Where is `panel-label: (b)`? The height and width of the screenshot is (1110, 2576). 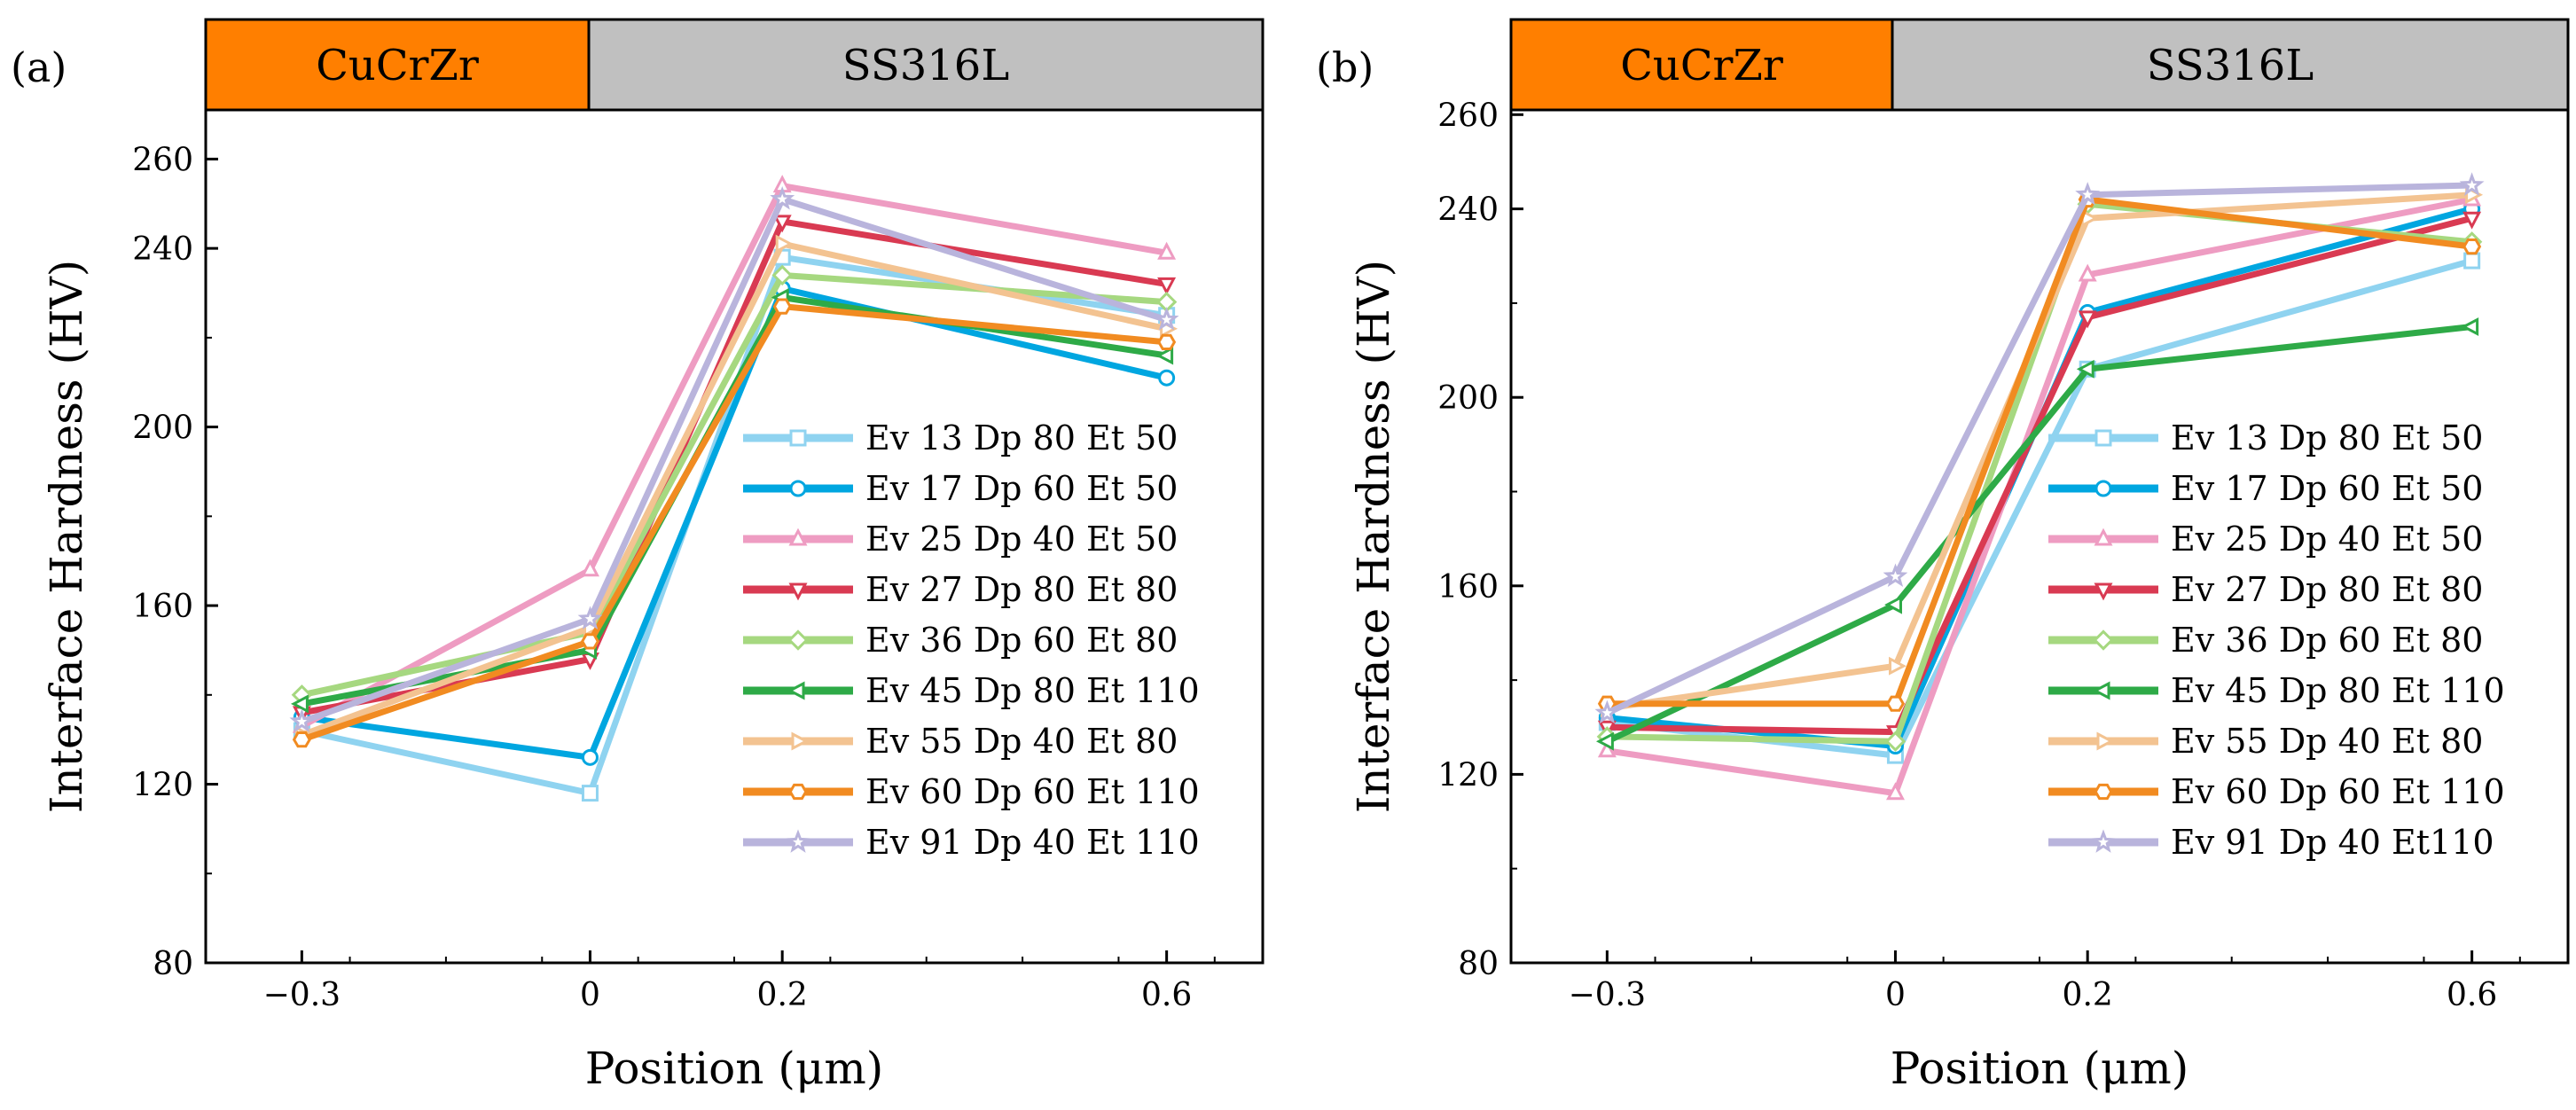
panel-label: (b) is located at coordinates (1345, 67).